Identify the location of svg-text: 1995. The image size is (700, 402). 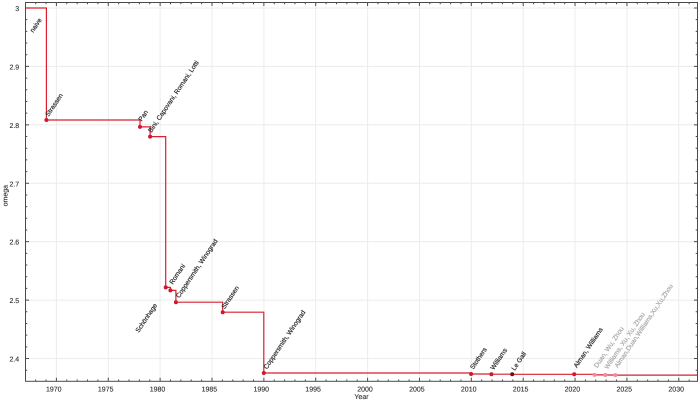
(313, 389).